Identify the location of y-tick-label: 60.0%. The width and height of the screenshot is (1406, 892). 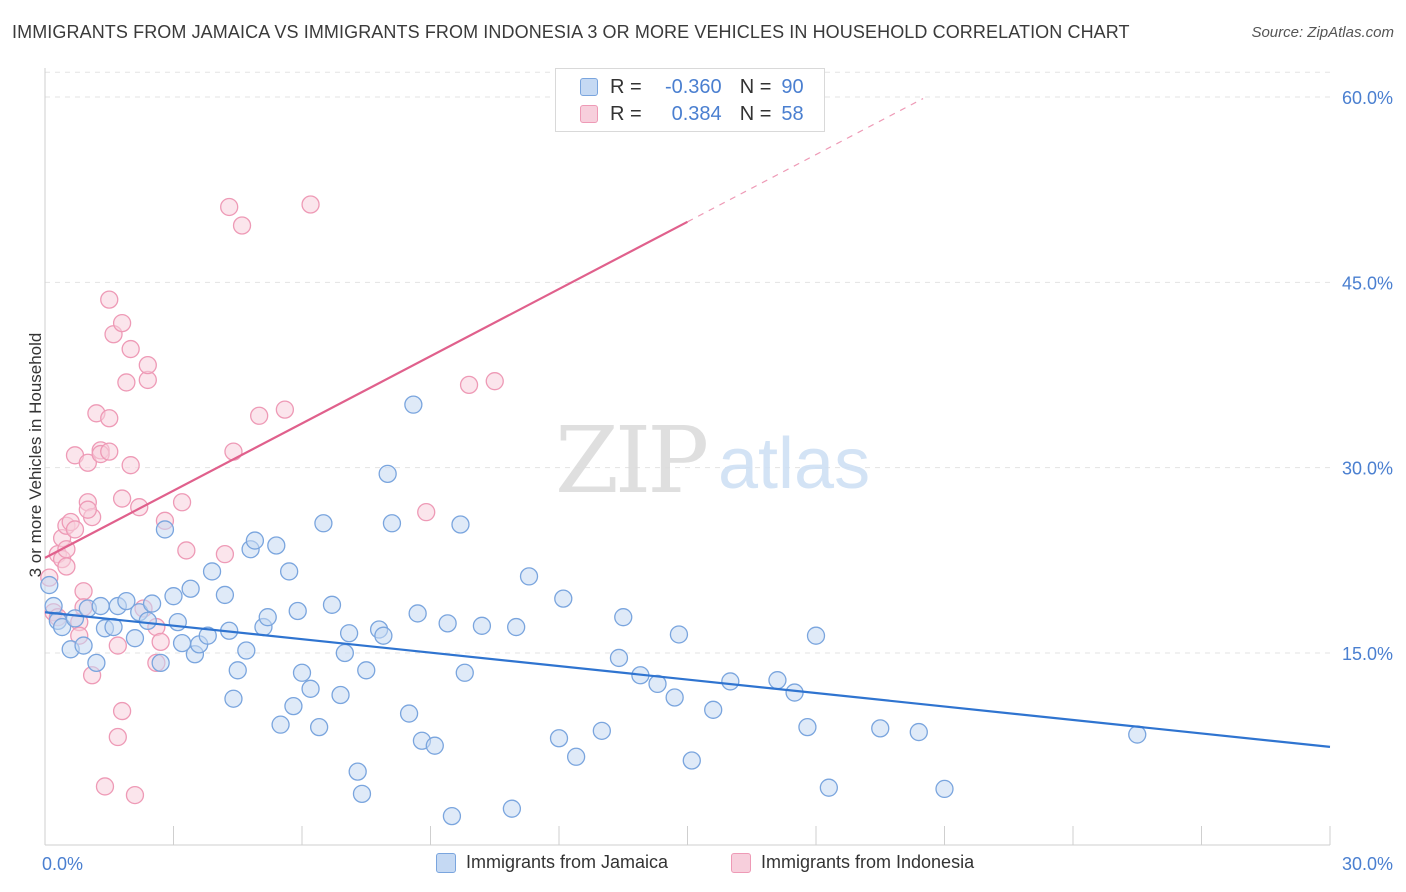
(1367, 98).